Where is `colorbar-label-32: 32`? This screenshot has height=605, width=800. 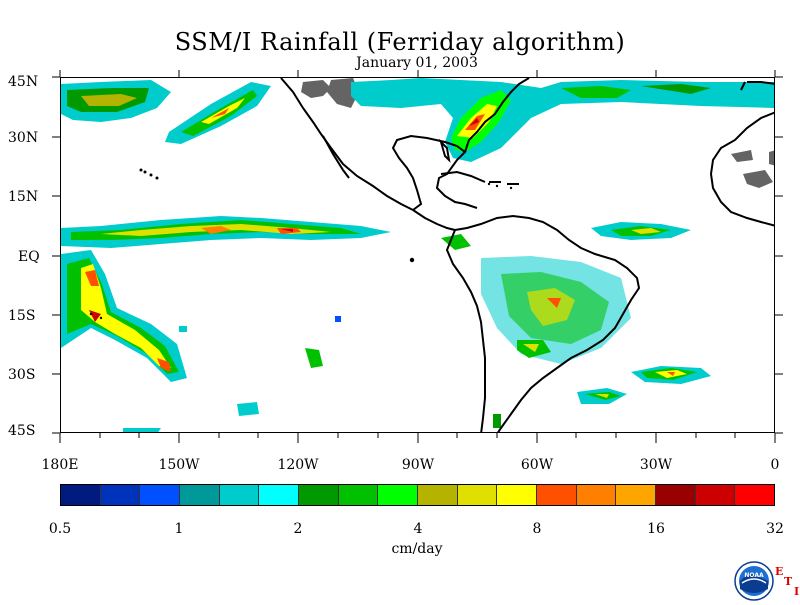
colorbar-label-32: 32 is located at coordinates (775, 529).